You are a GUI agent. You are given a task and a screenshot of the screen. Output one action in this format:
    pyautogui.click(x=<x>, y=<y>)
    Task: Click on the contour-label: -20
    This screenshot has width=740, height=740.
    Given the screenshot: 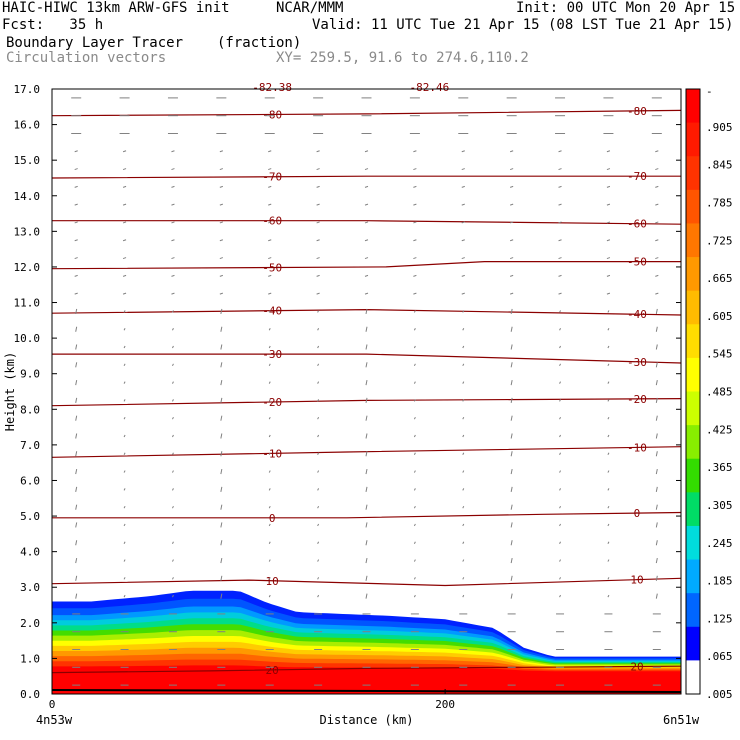 What is the action you would take?
    pyautogui.click(x=637, y=399)
    